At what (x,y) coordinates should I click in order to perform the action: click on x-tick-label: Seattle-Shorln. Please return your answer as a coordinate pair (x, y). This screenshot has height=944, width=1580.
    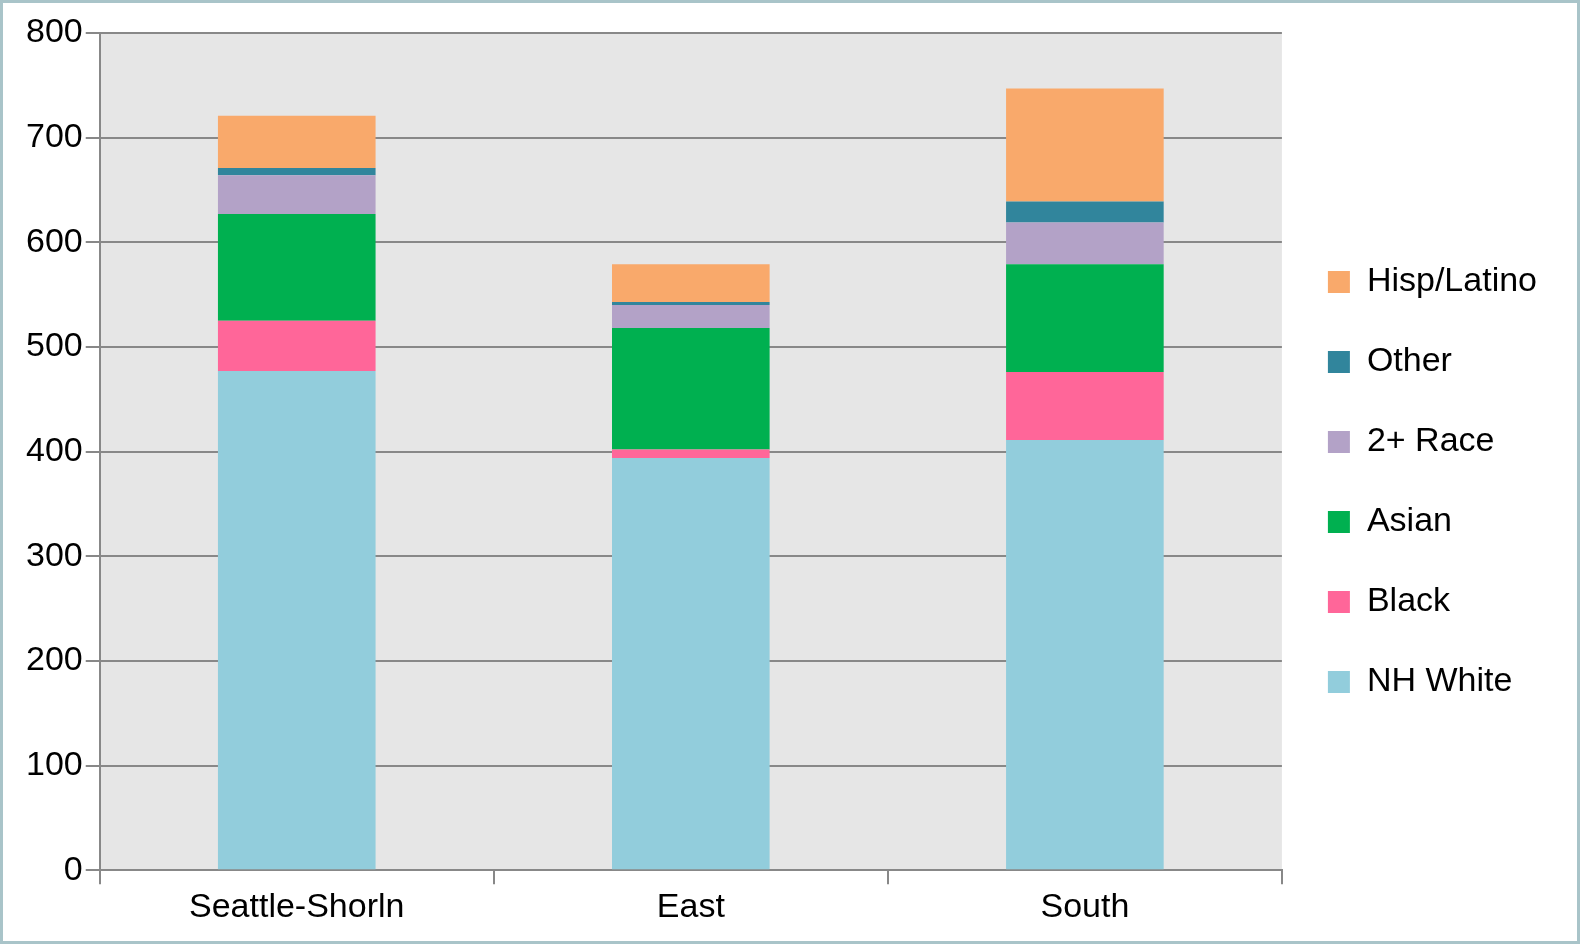
    Looking at the image, I should click on (297, 904).